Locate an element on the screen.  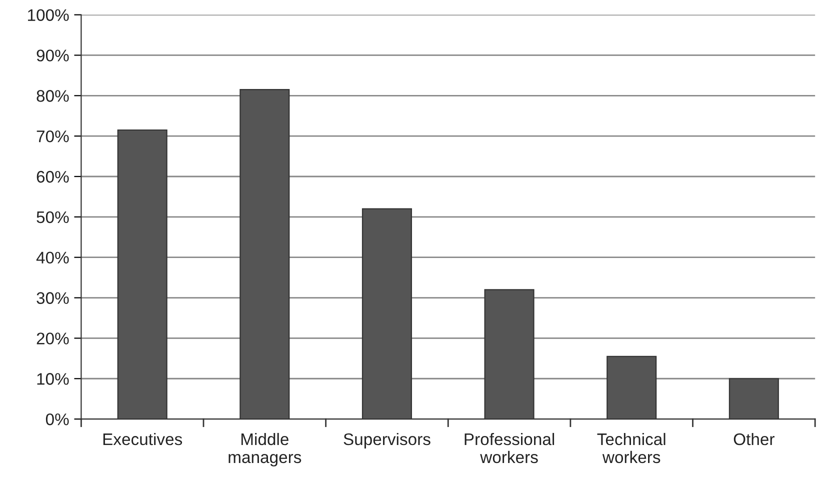
x-tick-label: Supervisors is located at coordinates (387, 440).